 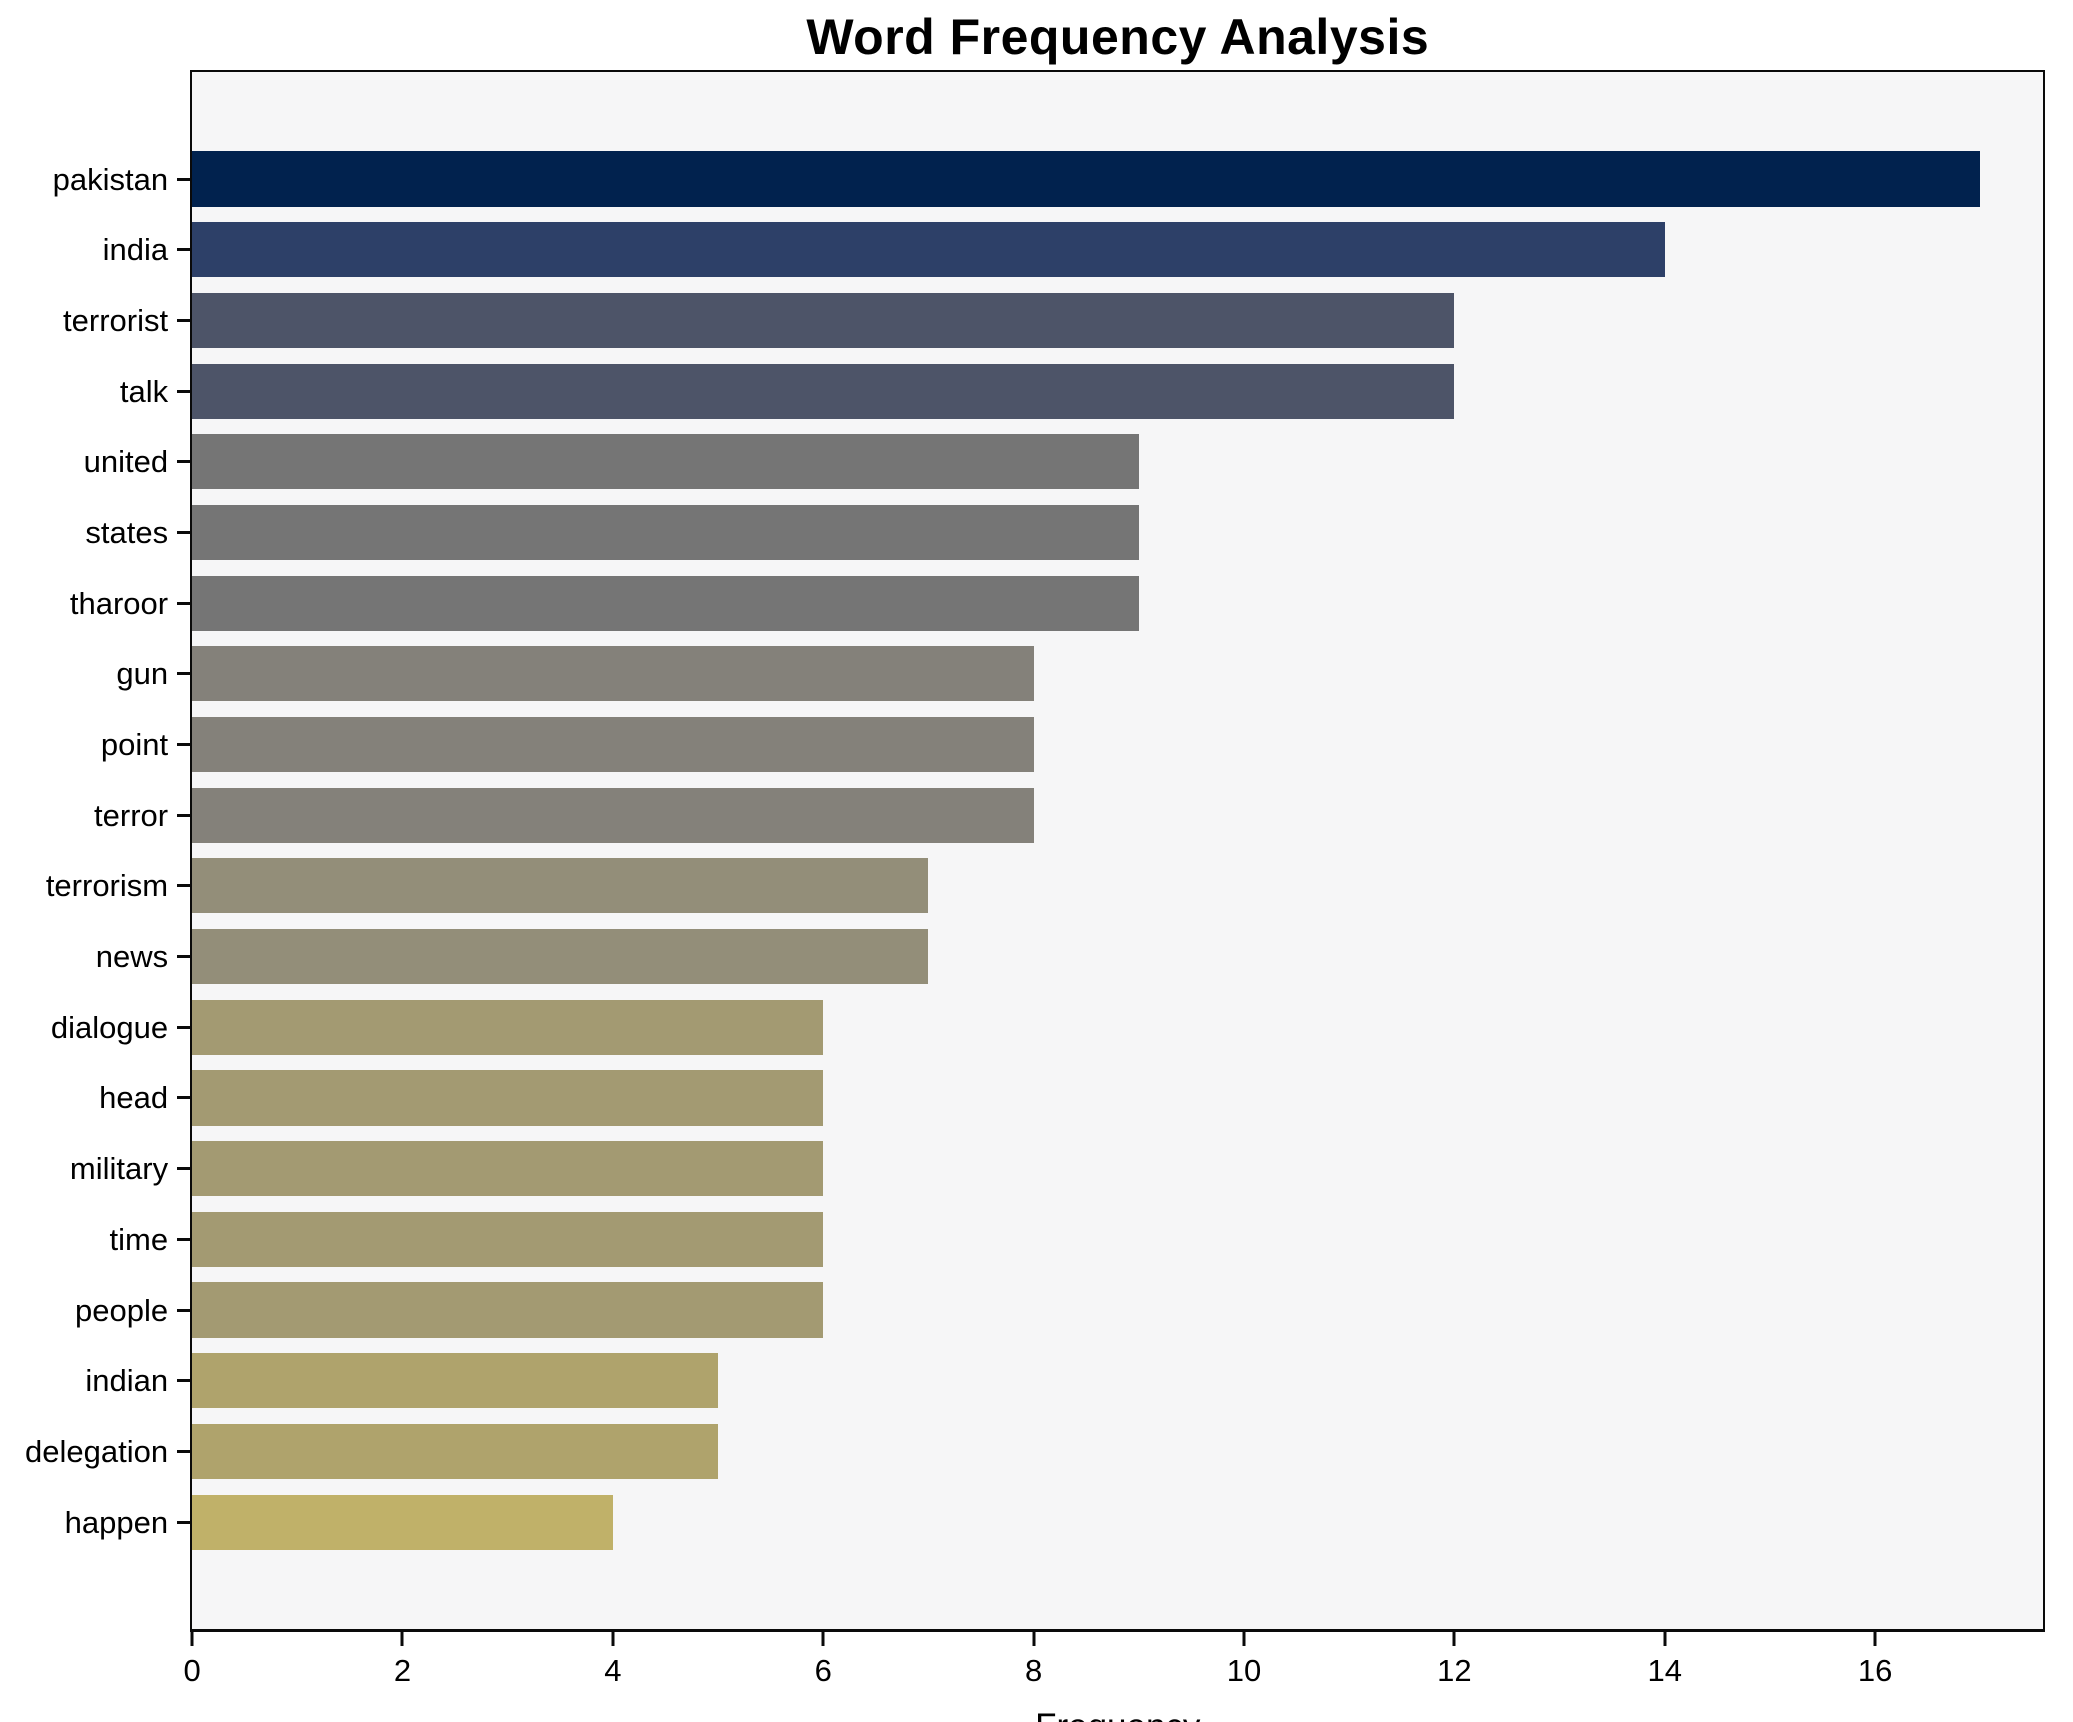 I want to click on y-tick-label: point, so click(x=134, y=745).